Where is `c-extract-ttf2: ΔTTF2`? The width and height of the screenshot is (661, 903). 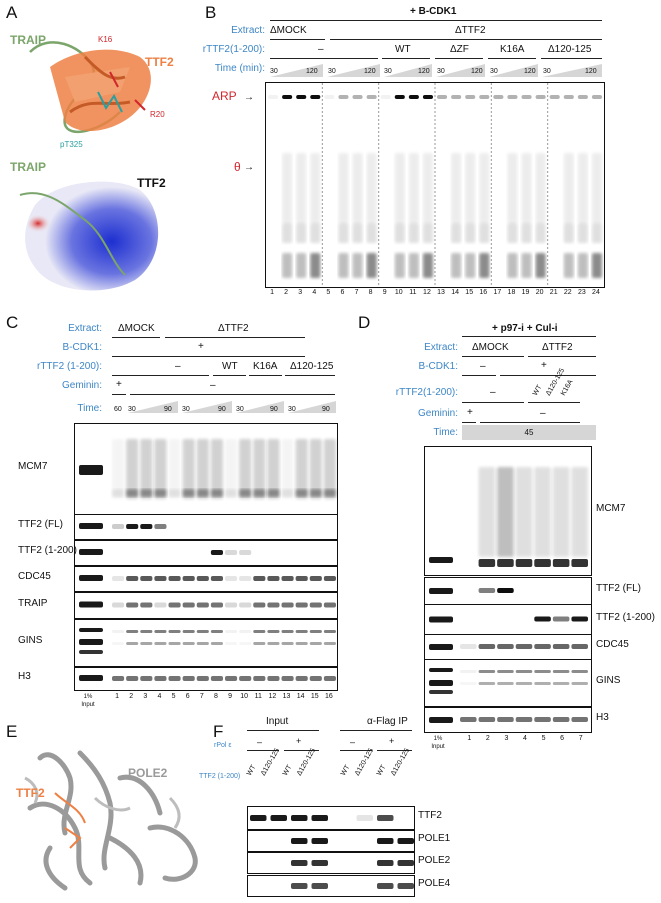
c-extract-ttf2: ΔTTF2 is located at coordinates (233, 328).